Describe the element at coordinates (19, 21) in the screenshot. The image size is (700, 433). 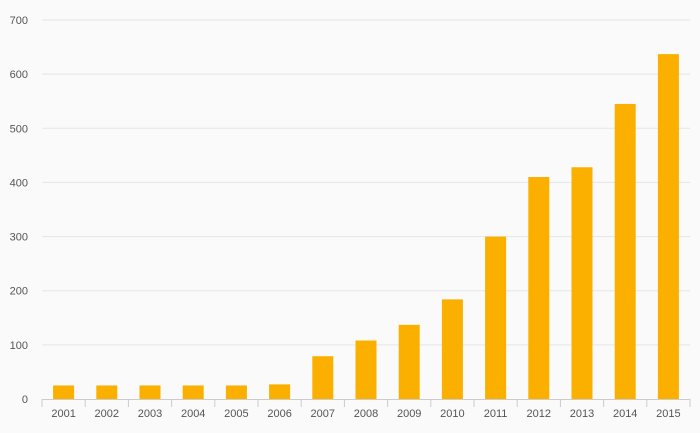
I see `y-tick-label: 700` at that location.